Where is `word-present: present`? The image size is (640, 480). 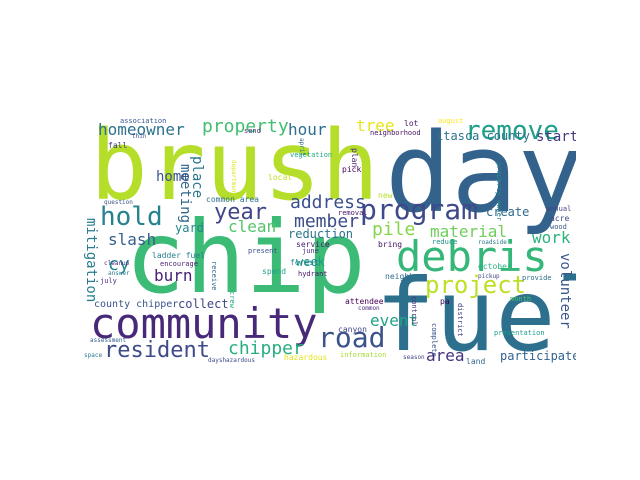
word-present: present is located at coordinates (263, 251).